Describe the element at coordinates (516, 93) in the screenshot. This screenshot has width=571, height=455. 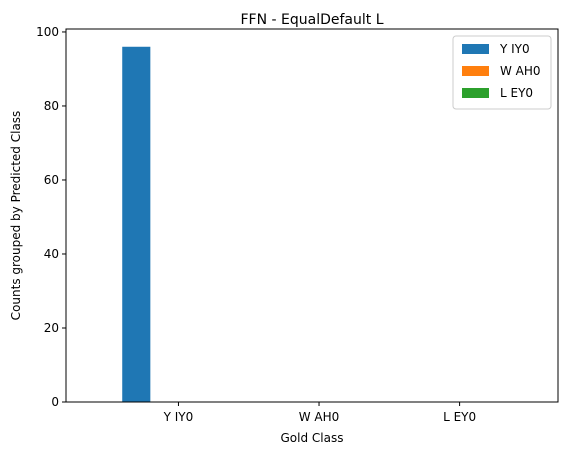
I see `legend-label: L EY0` at that location.